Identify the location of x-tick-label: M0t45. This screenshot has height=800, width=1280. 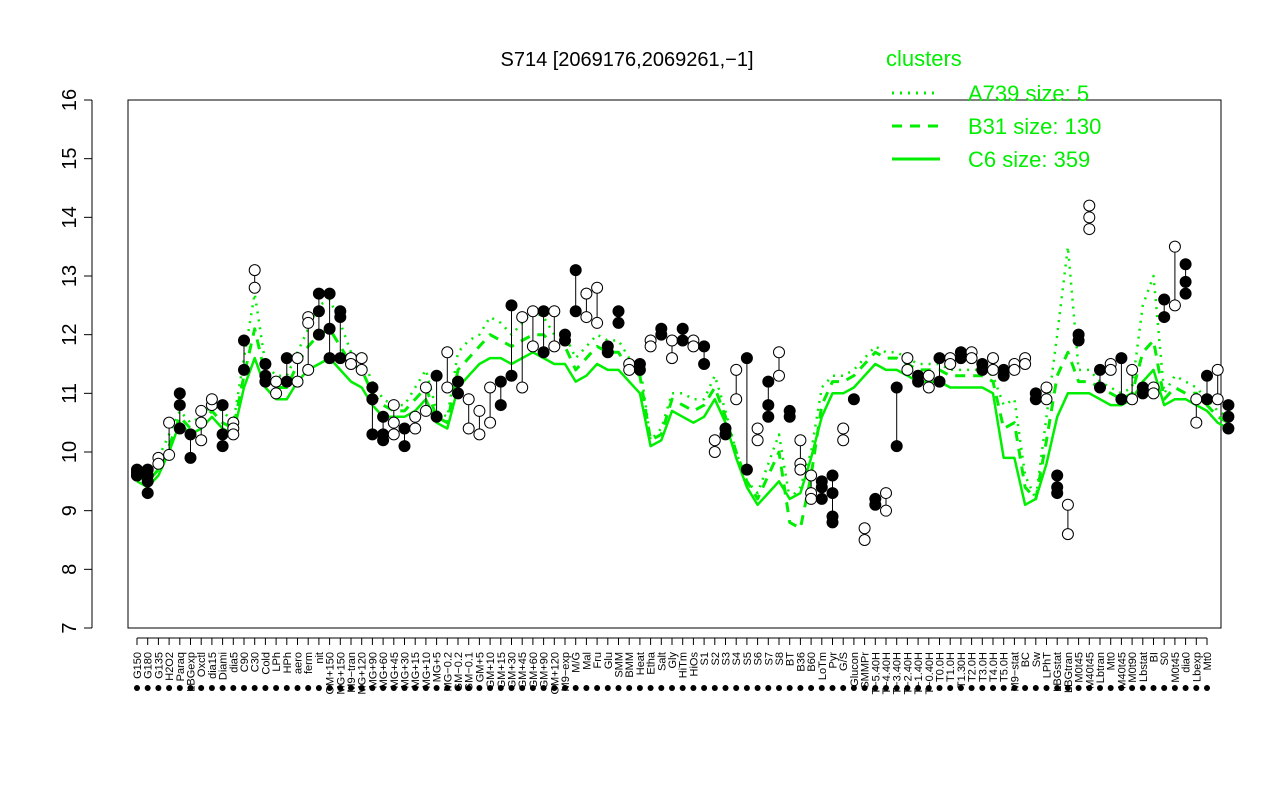
(1080, 667).